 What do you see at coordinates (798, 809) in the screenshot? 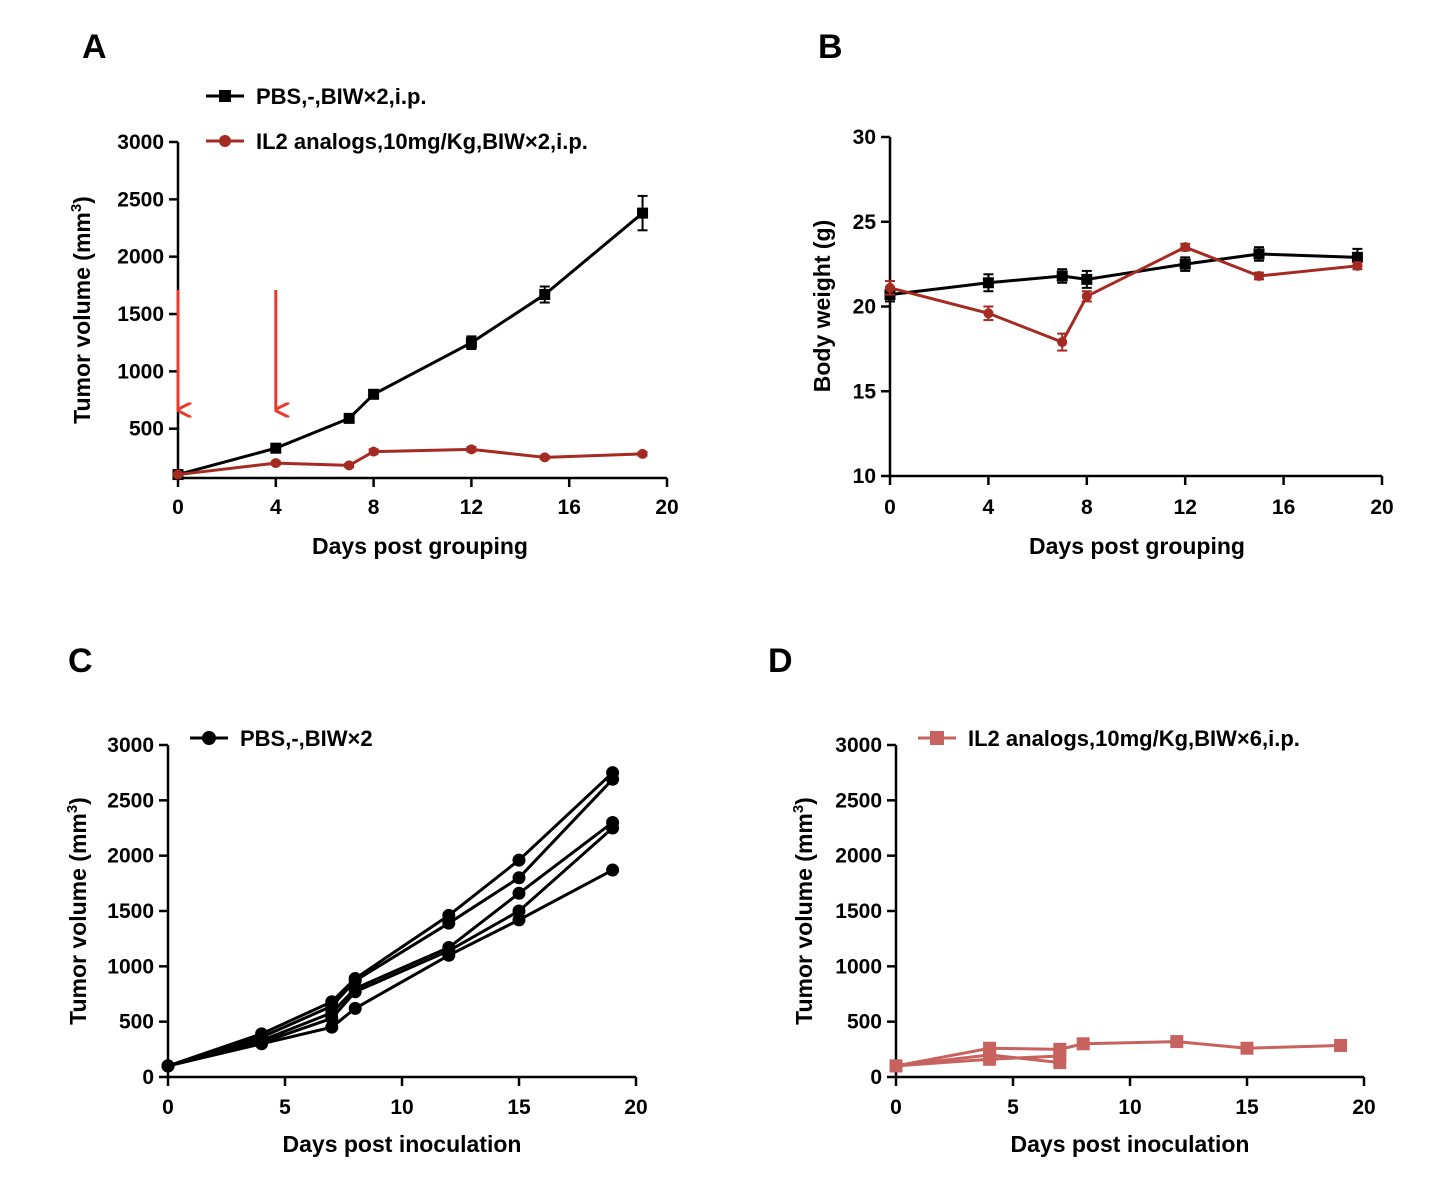
I see `y-axis-title-d-sup: 3` at bounding box center [798, 809].